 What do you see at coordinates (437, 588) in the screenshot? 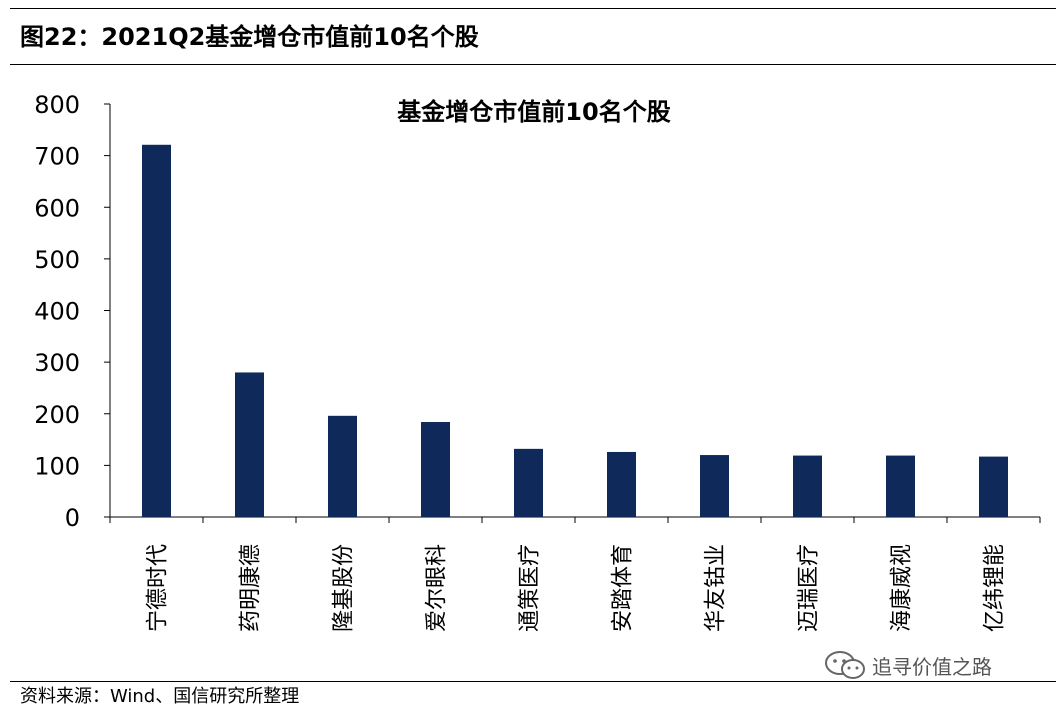
I see `x-tick-label: 爱尔眼科` at bounding box center [437, 588].